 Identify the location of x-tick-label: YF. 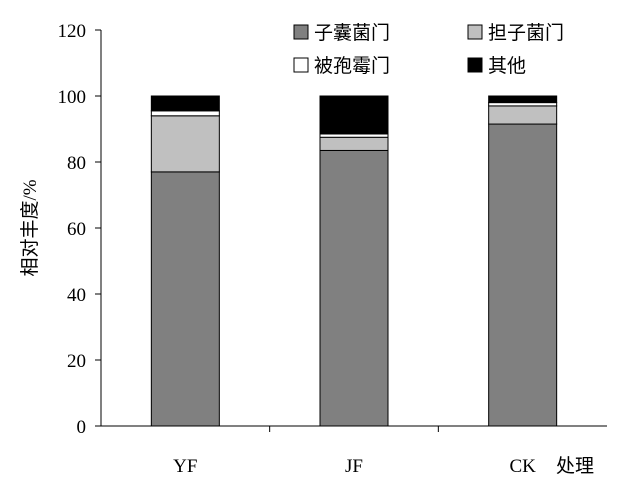
(185, 466).